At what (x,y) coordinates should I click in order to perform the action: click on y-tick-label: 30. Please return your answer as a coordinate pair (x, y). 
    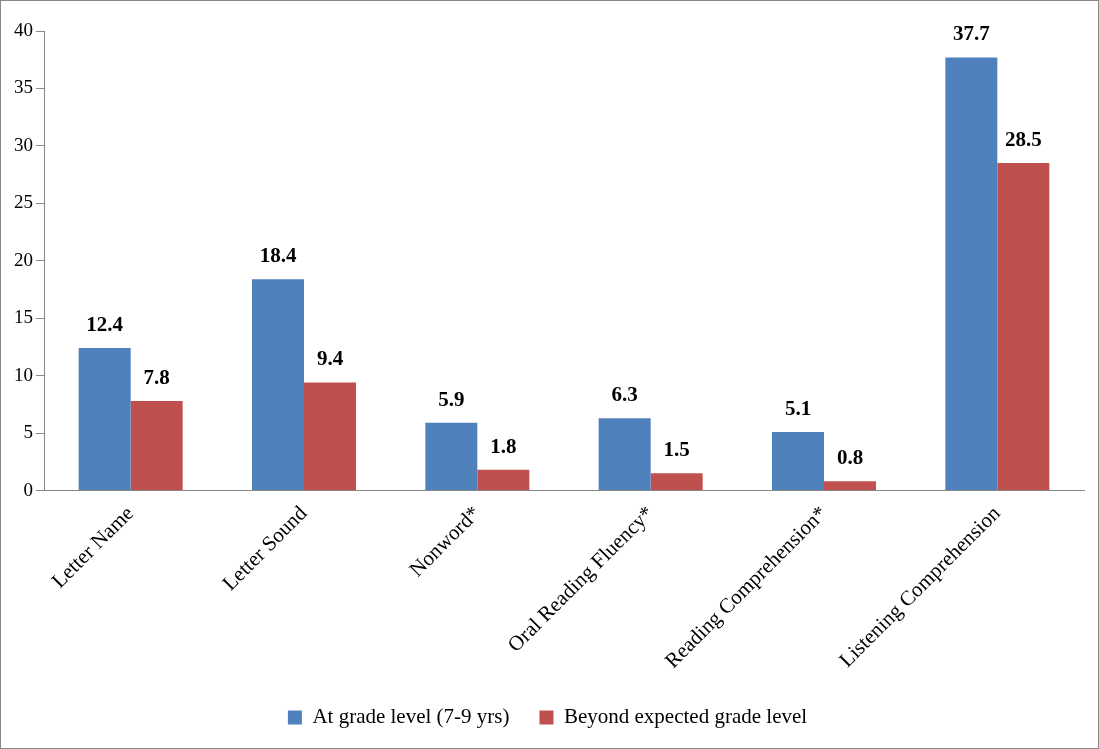
    Looking at the image, I should click on (23, 144).